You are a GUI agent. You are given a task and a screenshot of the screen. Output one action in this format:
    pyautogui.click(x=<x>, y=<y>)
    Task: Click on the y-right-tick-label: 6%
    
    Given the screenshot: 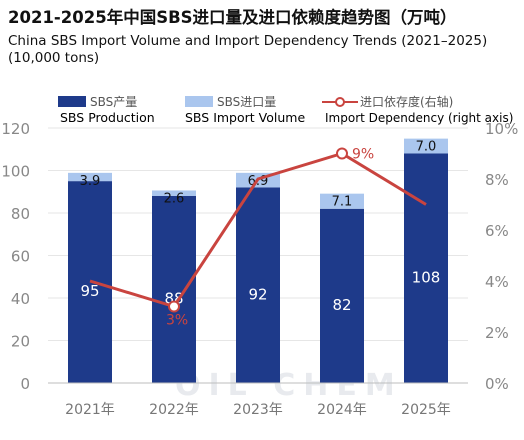 What is the action you would take?
    pyautogui.click(x=497, y=231)
    